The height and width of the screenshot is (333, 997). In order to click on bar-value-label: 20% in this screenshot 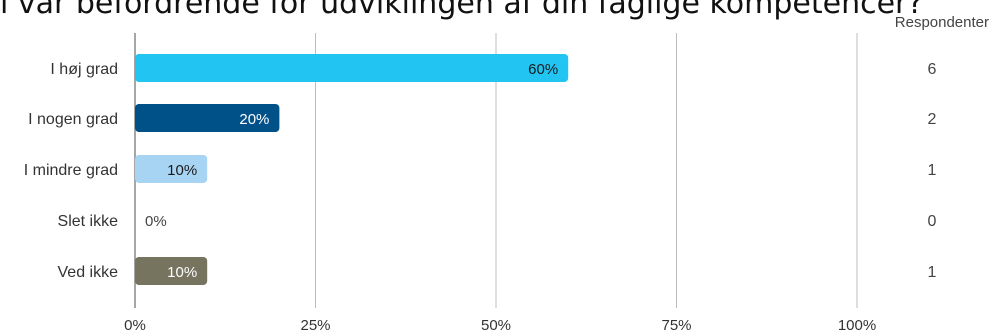, I will do `click(254, 119)`.